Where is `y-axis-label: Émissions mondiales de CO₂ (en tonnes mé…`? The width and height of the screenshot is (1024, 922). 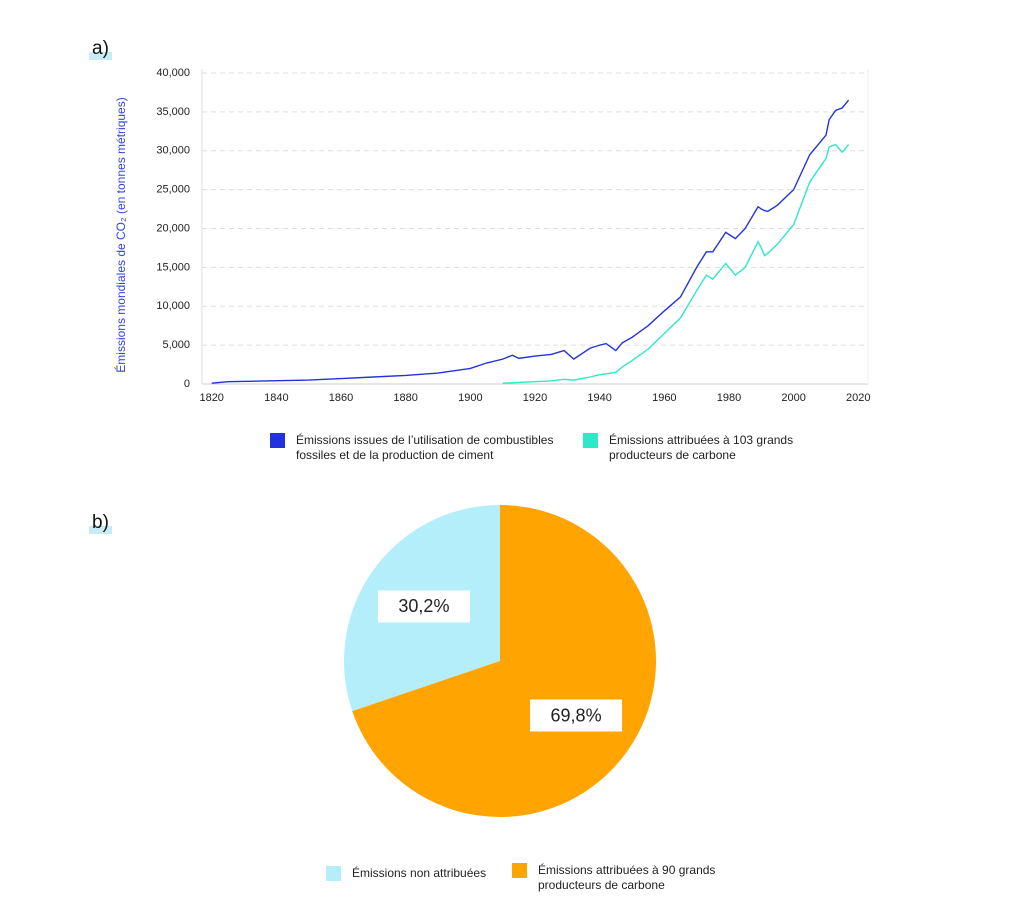
y-axis-label: Émissions mondiales de CO₂ (en tonnes mé… is located at coordinates (120, 234).